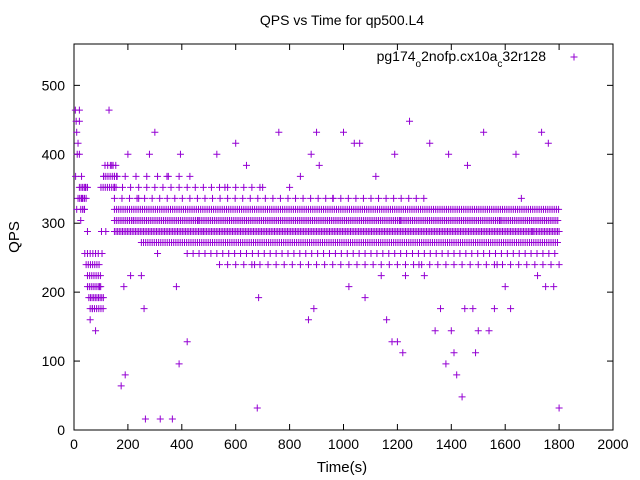 Image resolution: width=640 pixels, height=480 pixels. What do you see at coordinates (343, 444) in the screenshot?
I see `x-tick-label: 1000` at bounding box center [343, 444].